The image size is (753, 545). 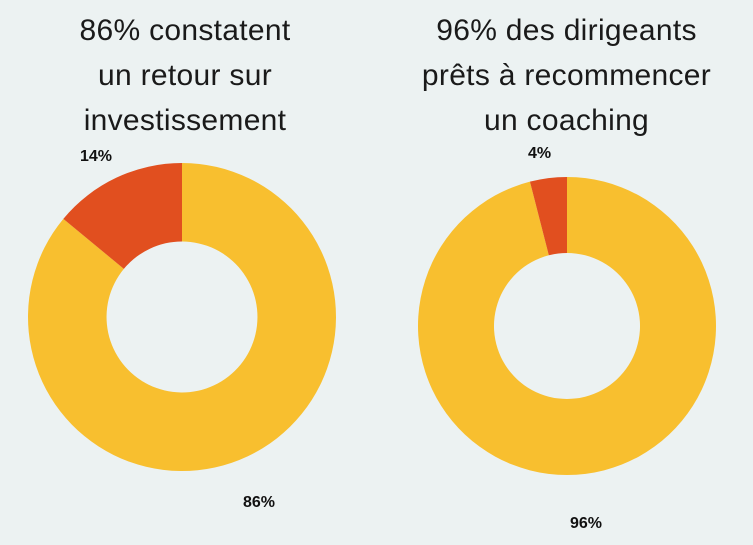 What do you see at coordinates (96, 156) in the screenshot?
I see `slice-label-secondary: 14%` at bounding box center [96, 156].